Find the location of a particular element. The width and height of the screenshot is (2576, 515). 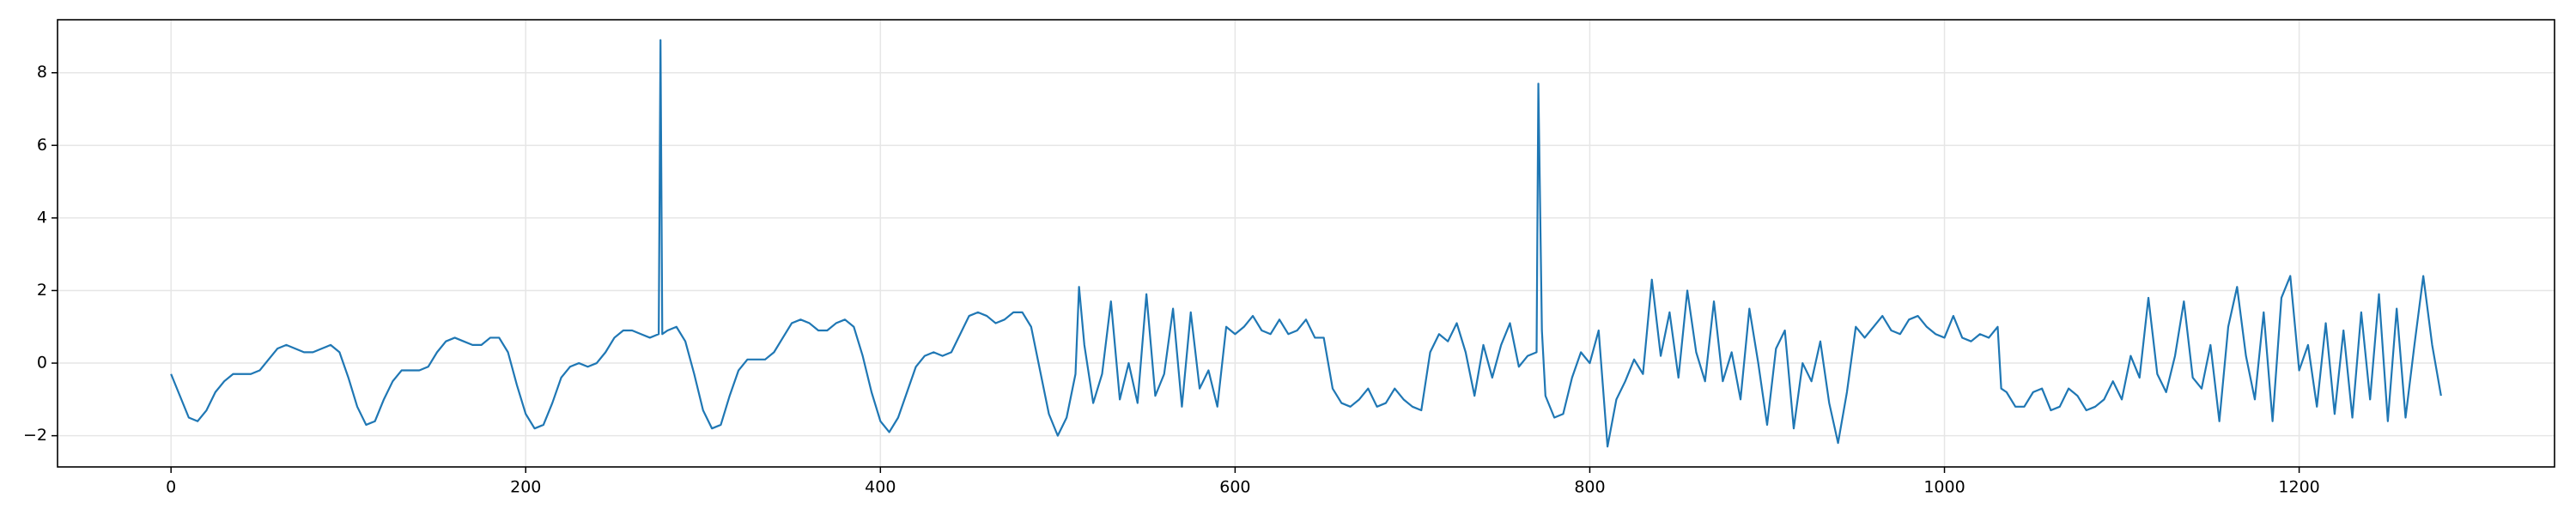

y-tick-label: 2 is located at coordinates (42, 290).